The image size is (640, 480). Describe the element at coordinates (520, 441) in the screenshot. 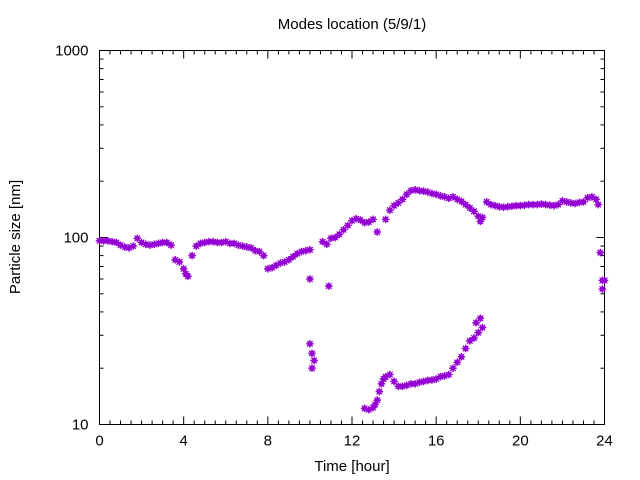

I see `x-tick-label: 20` at that location.